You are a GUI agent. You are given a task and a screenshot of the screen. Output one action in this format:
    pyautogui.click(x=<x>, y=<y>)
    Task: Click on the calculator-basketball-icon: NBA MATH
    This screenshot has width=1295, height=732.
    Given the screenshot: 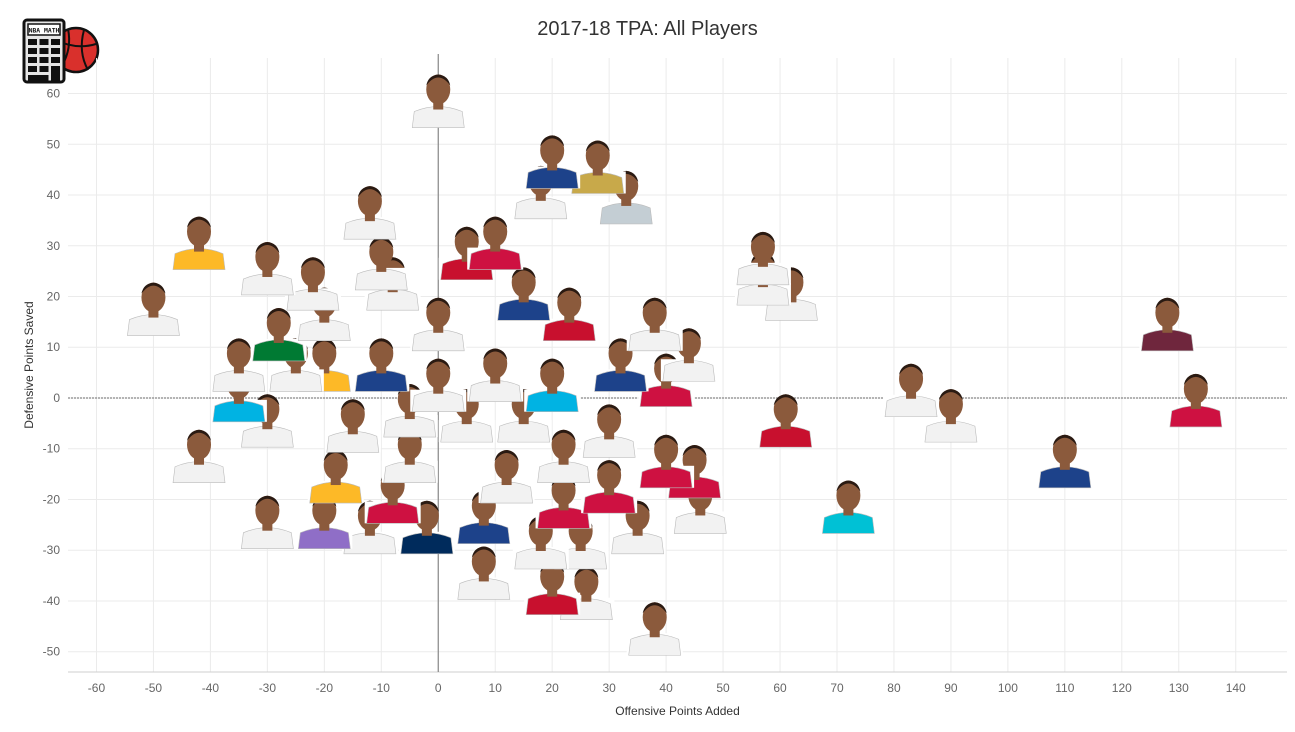 What is the action you would take?
    pyautogui.click(x=61, y=51)
    